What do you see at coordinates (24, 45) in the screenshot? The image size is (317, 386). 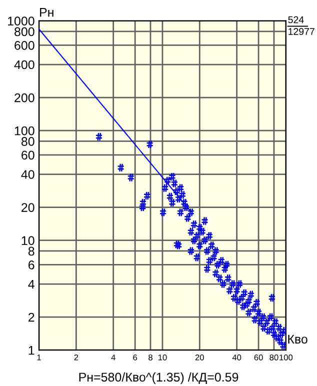 I see `y-tick-label: 600` at bounding box center [24, 45].